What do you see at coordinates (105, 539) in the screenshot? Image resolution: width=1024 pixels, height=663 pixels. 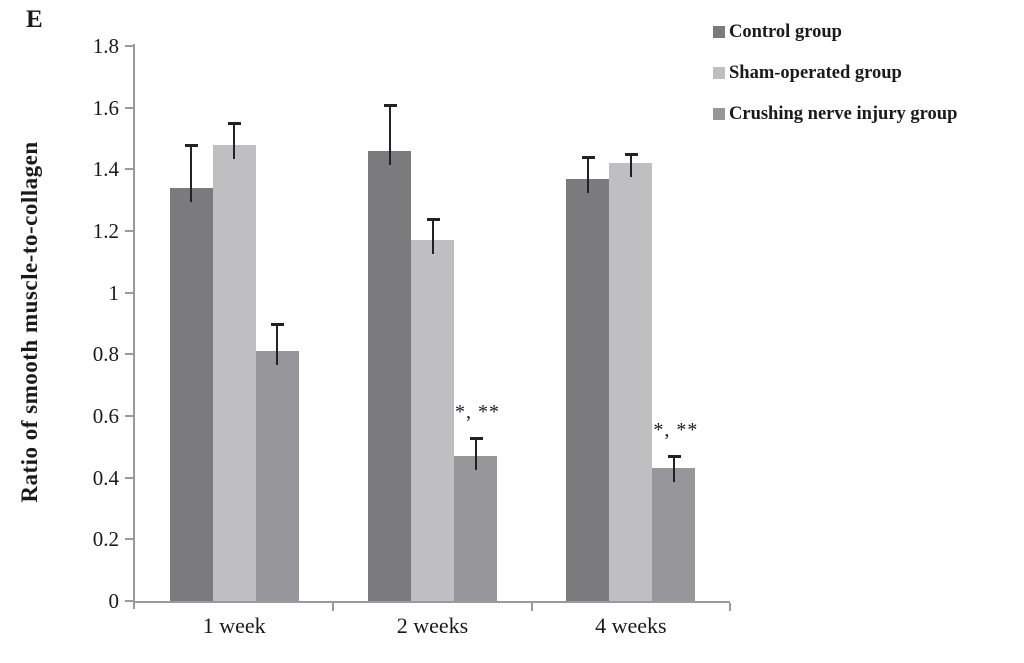 I see `y-tick-label: 0.2` at bounding box center [105, 539].